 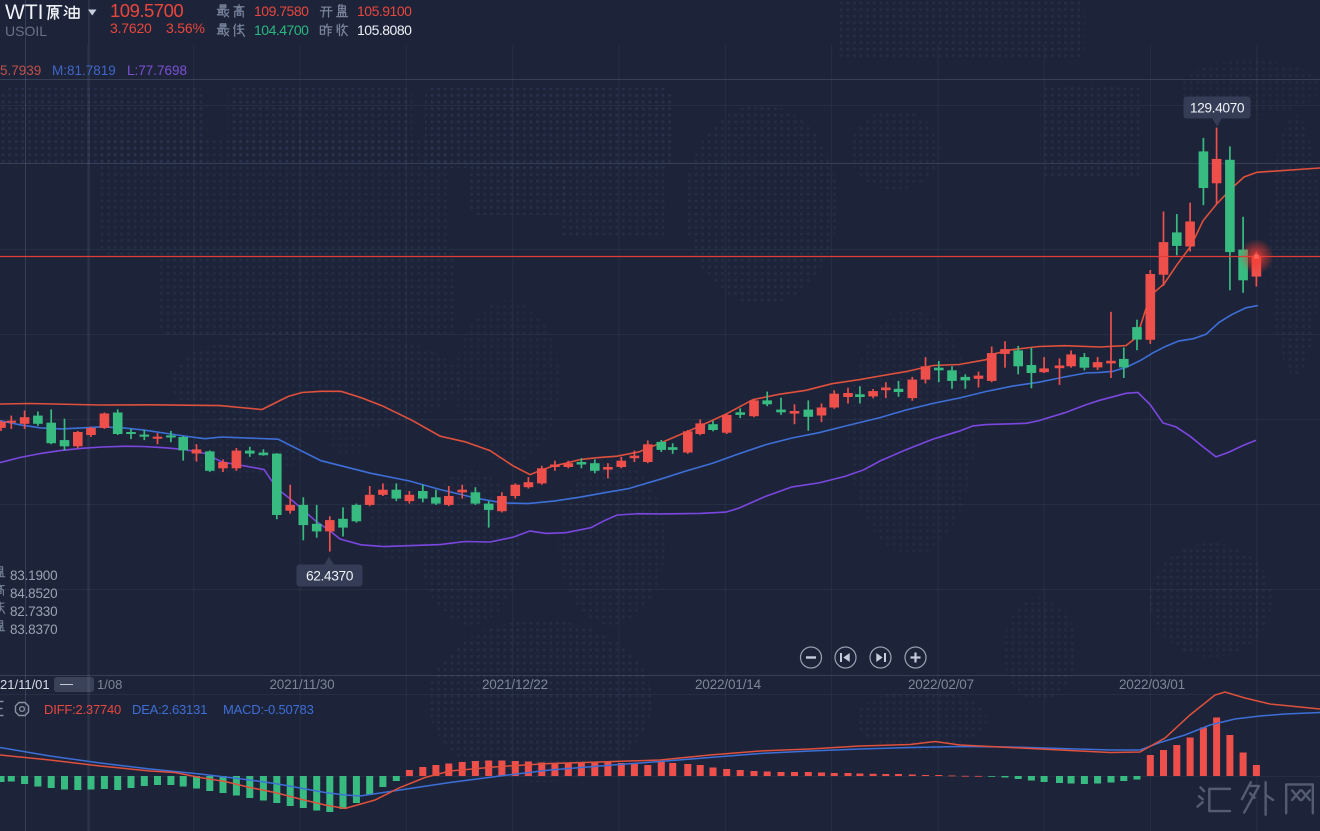 What do you see at coordinates (26, 31) in the screenshot?
I see `svg-text: USOIL` at bounding box center [26, 31].